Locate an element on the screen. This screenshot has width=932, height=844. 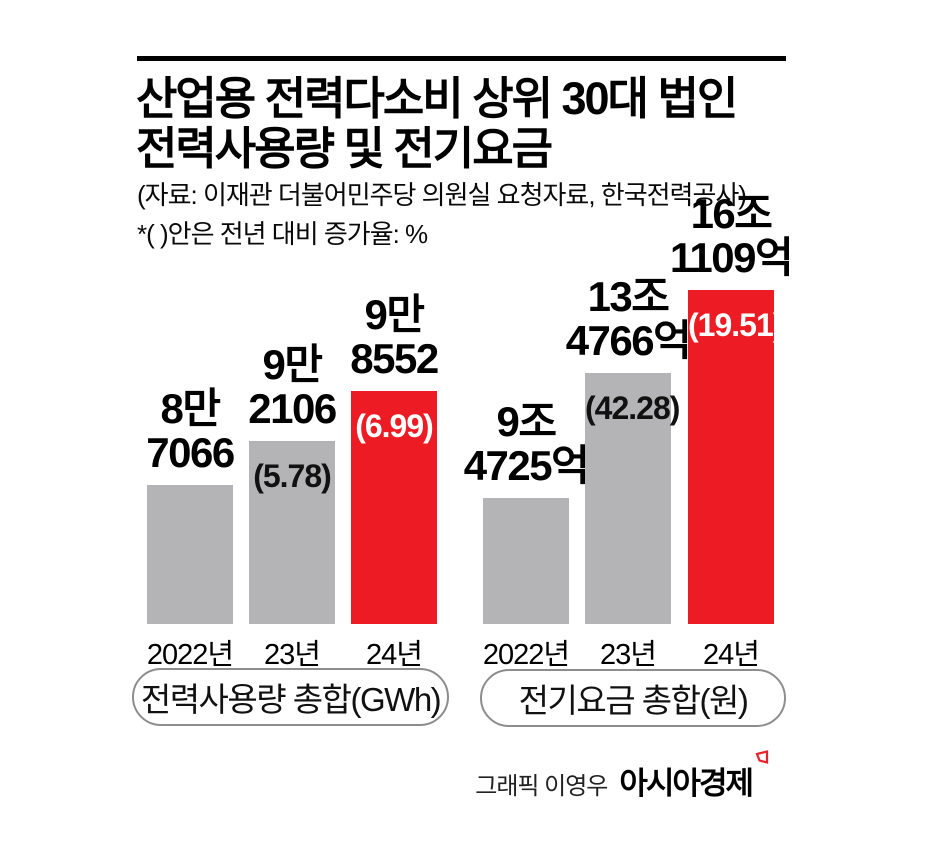
value-line-1: 16조 is located at coordinates (731, 213).